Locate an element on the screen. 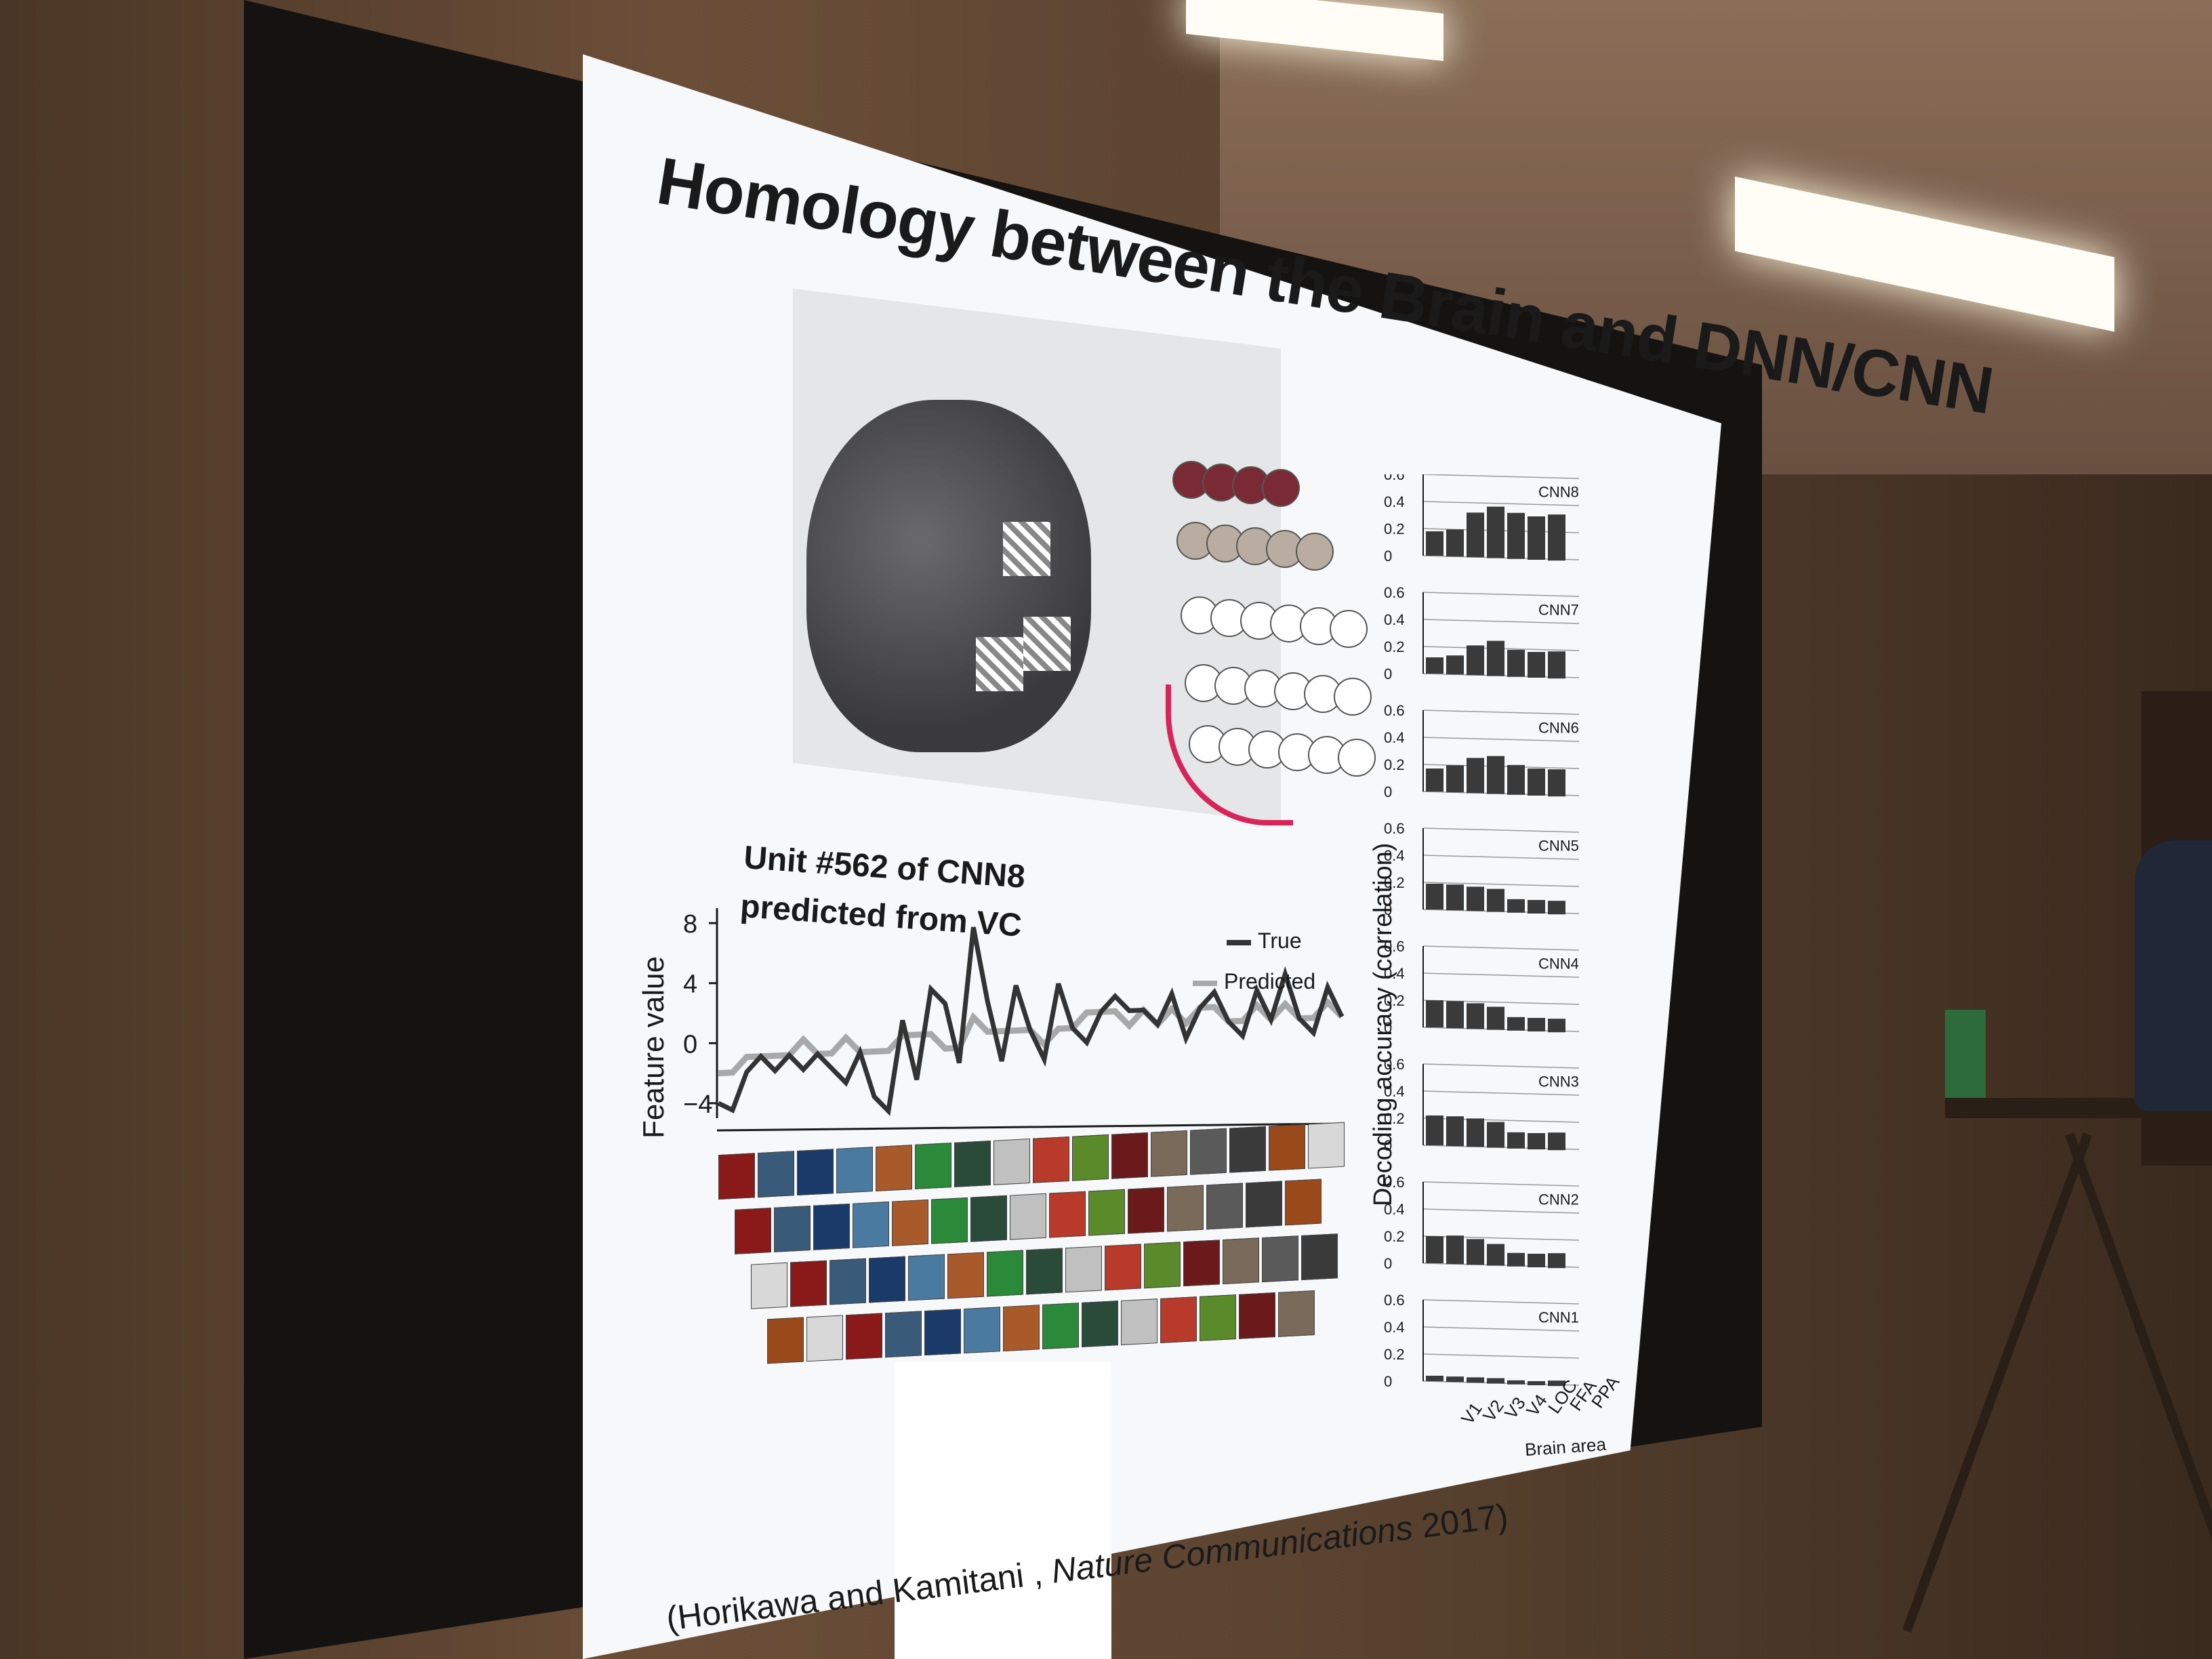 Image resolution: width=2212 pixels, height=1659 pixels. bar-panel-cnn1: 0.6 0.4 0.2 0 CNN1 is located at coordinates (1482, 1341).